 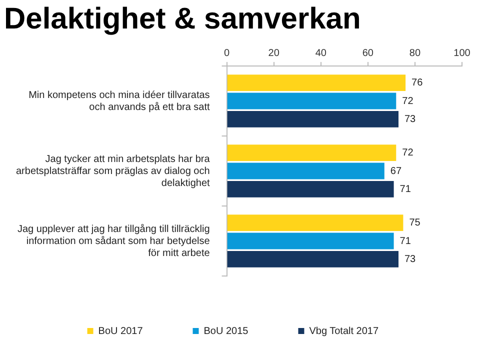 What do you see at coordinates (396, 171) in the screenshot?
I see `data-label: 67` at bounding box center [396, 171].